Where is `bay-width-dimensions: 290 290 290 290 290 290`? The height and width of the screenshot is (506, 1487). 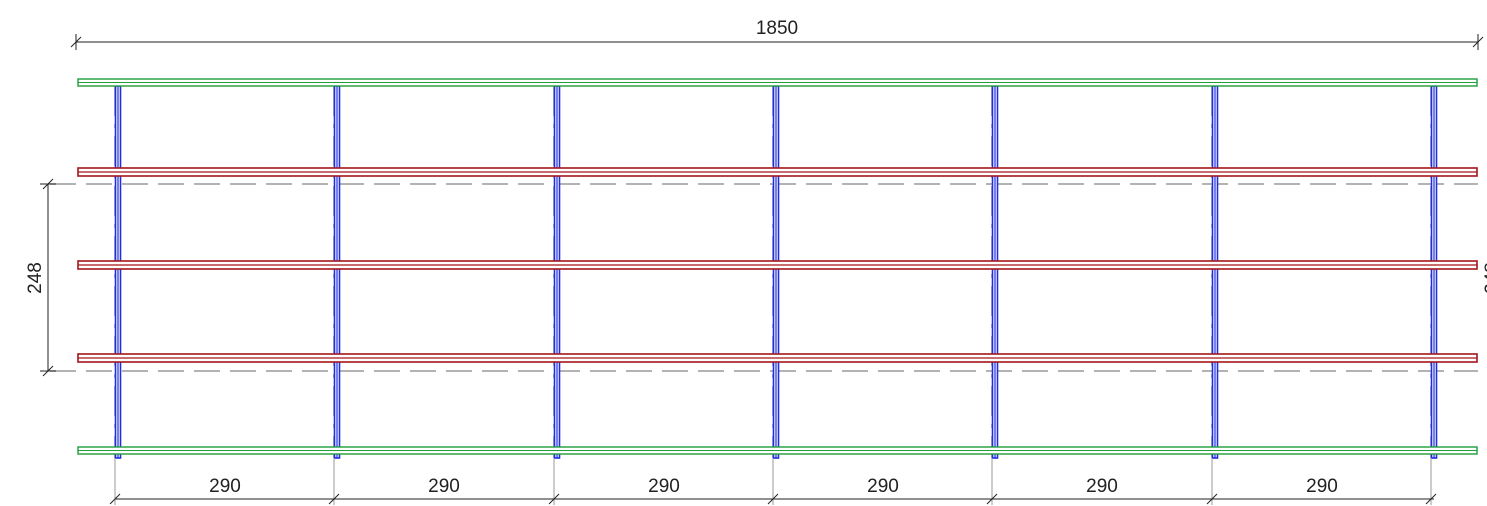 bay-width-dimensions: 290 290 290 290 290 290 is located at coordinates (773, 481).